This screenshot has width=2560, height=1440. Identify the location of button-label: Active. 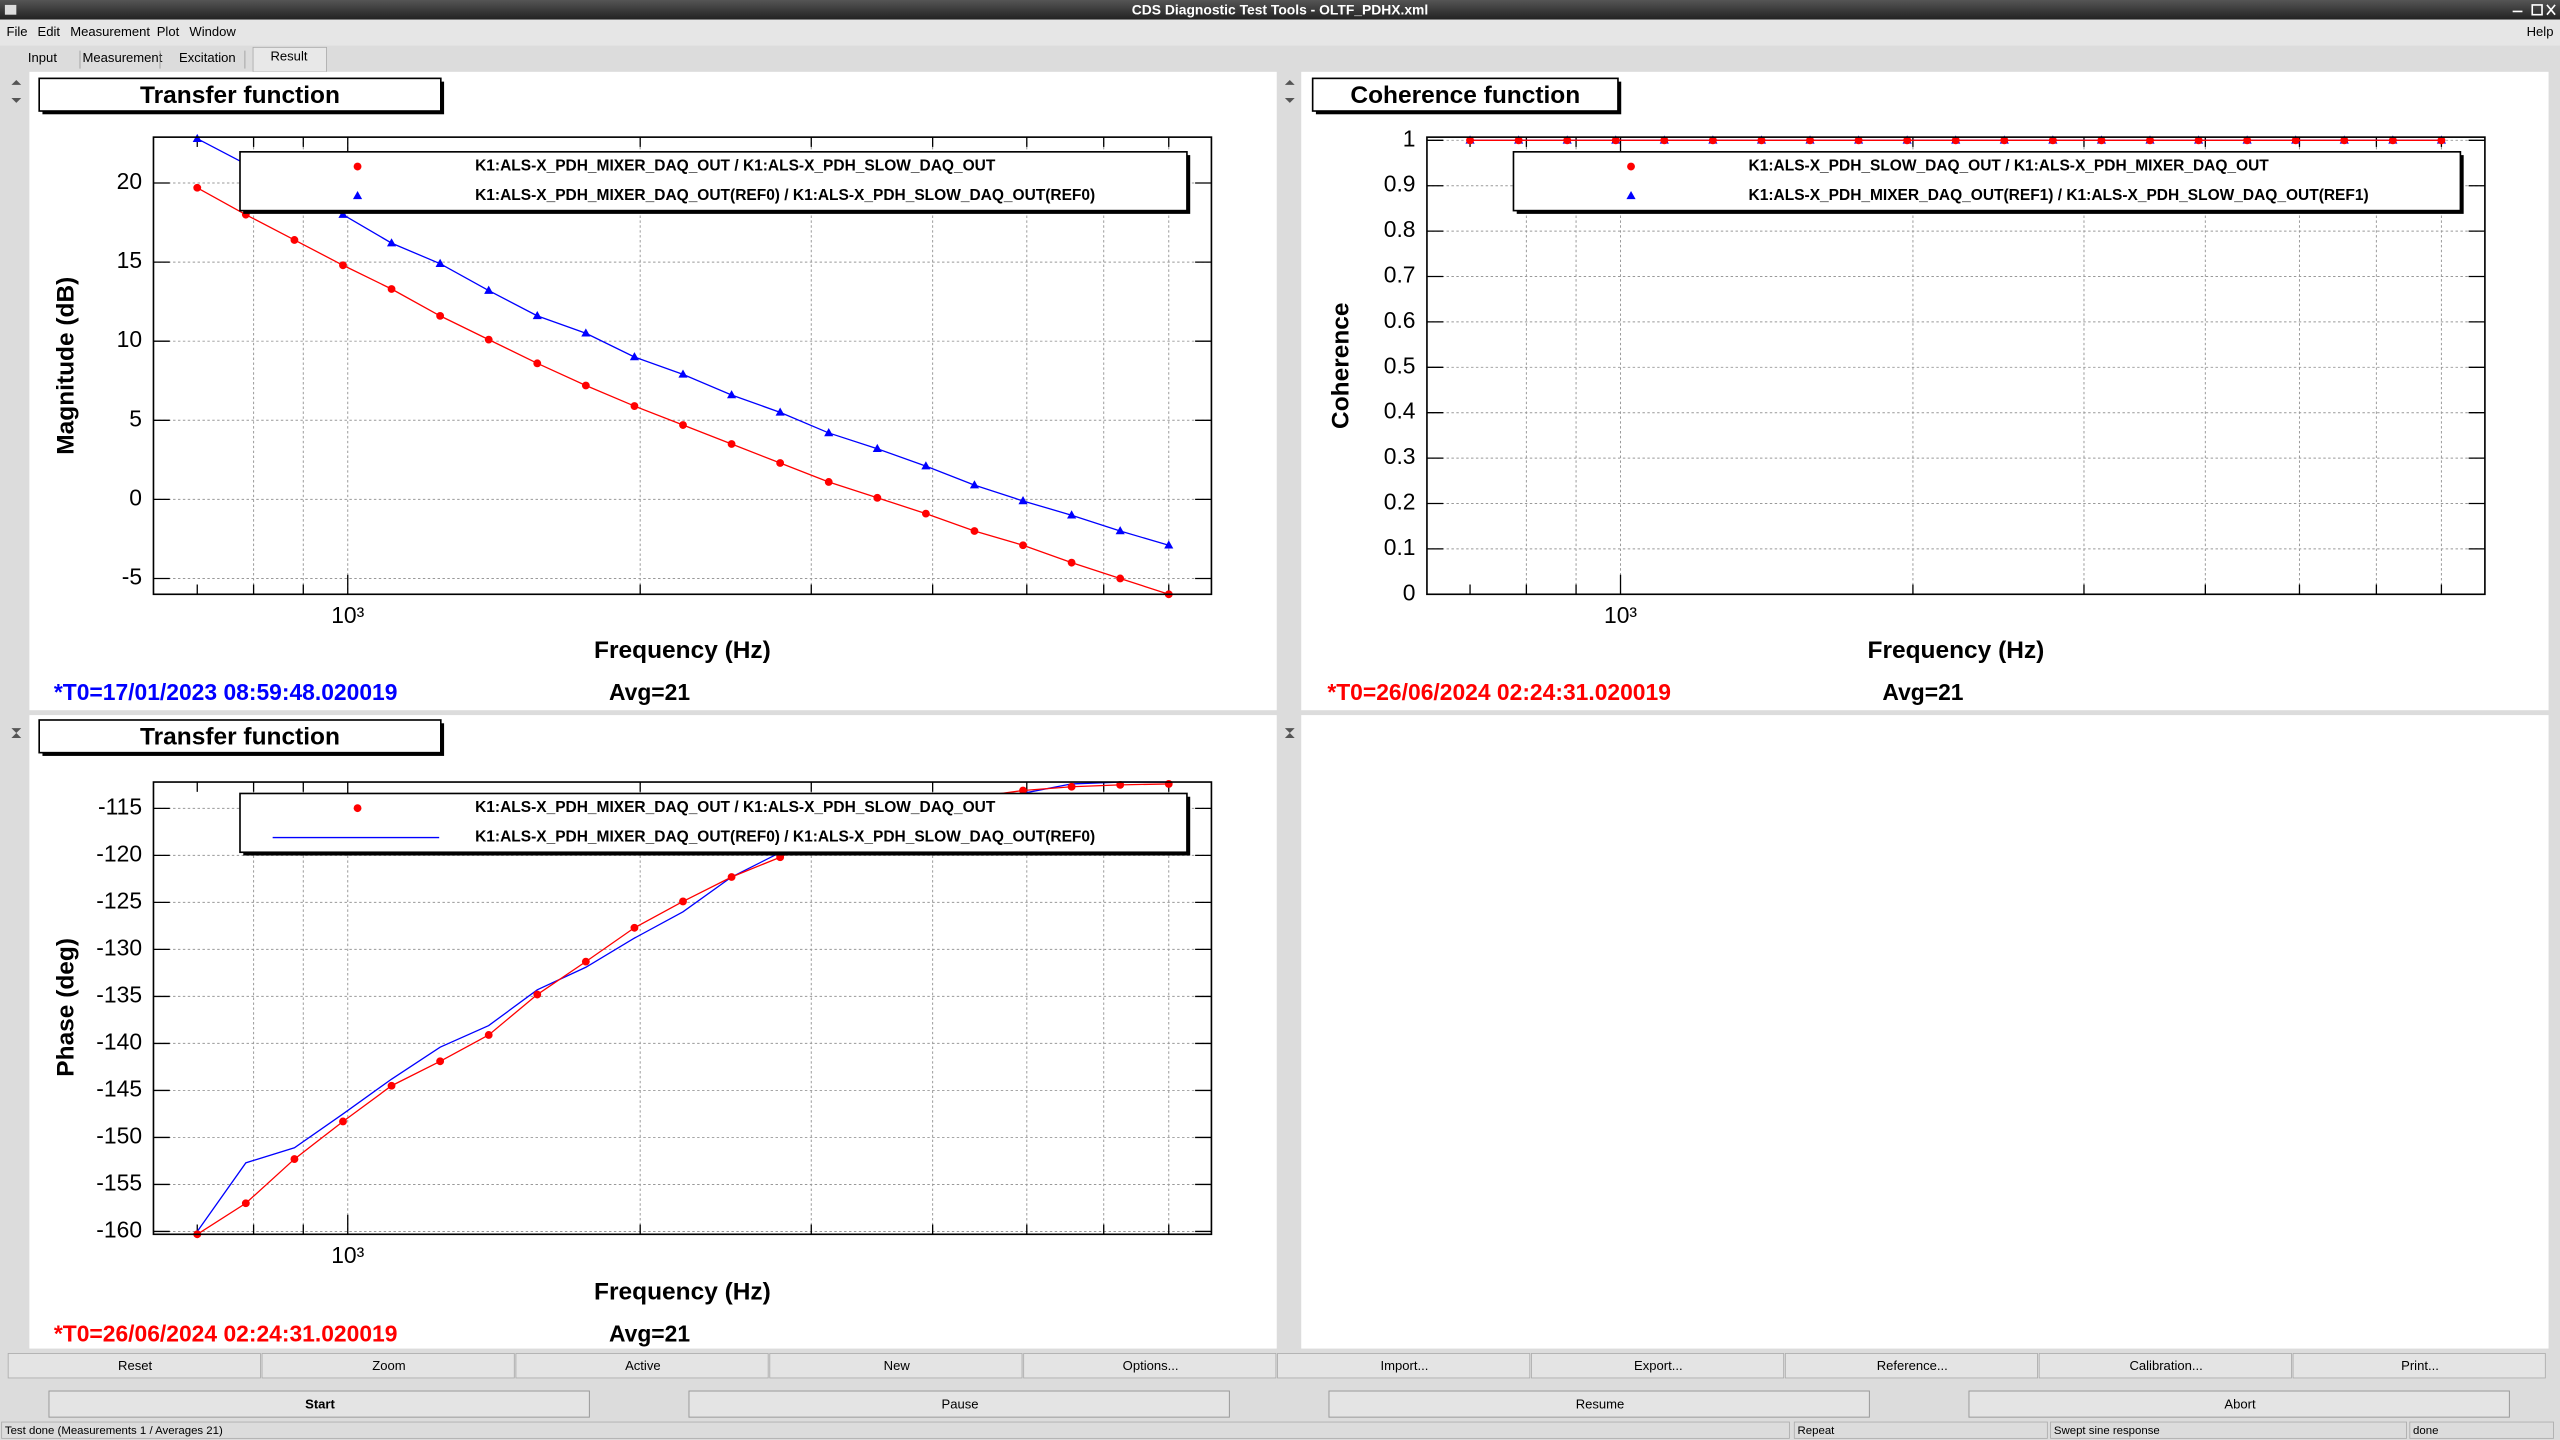
(643, 1365).